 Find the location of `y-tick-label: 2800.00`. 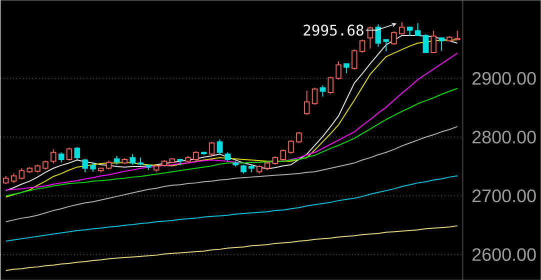

y-tick-label: 2800.00 is located at coordinates (504, 137).